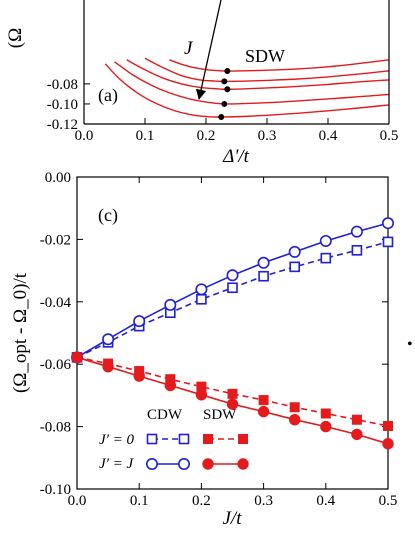  Describe the element at coordinates (55, 240) in the screenshot. I see `panel-c-y-tick-label: -0.02` at that location.